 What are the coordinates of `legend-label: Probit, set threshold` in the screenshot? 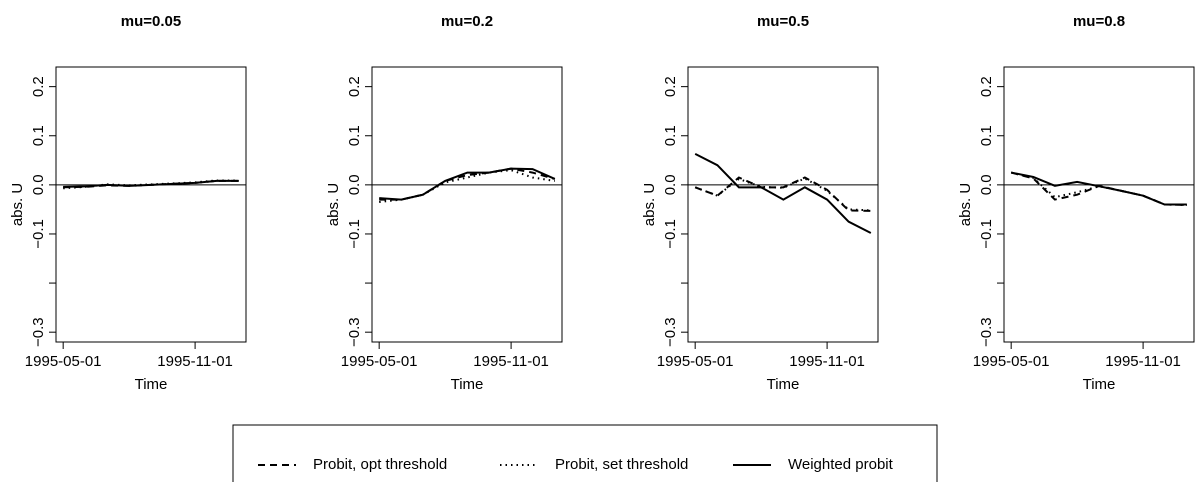 It's located at (621, 464).